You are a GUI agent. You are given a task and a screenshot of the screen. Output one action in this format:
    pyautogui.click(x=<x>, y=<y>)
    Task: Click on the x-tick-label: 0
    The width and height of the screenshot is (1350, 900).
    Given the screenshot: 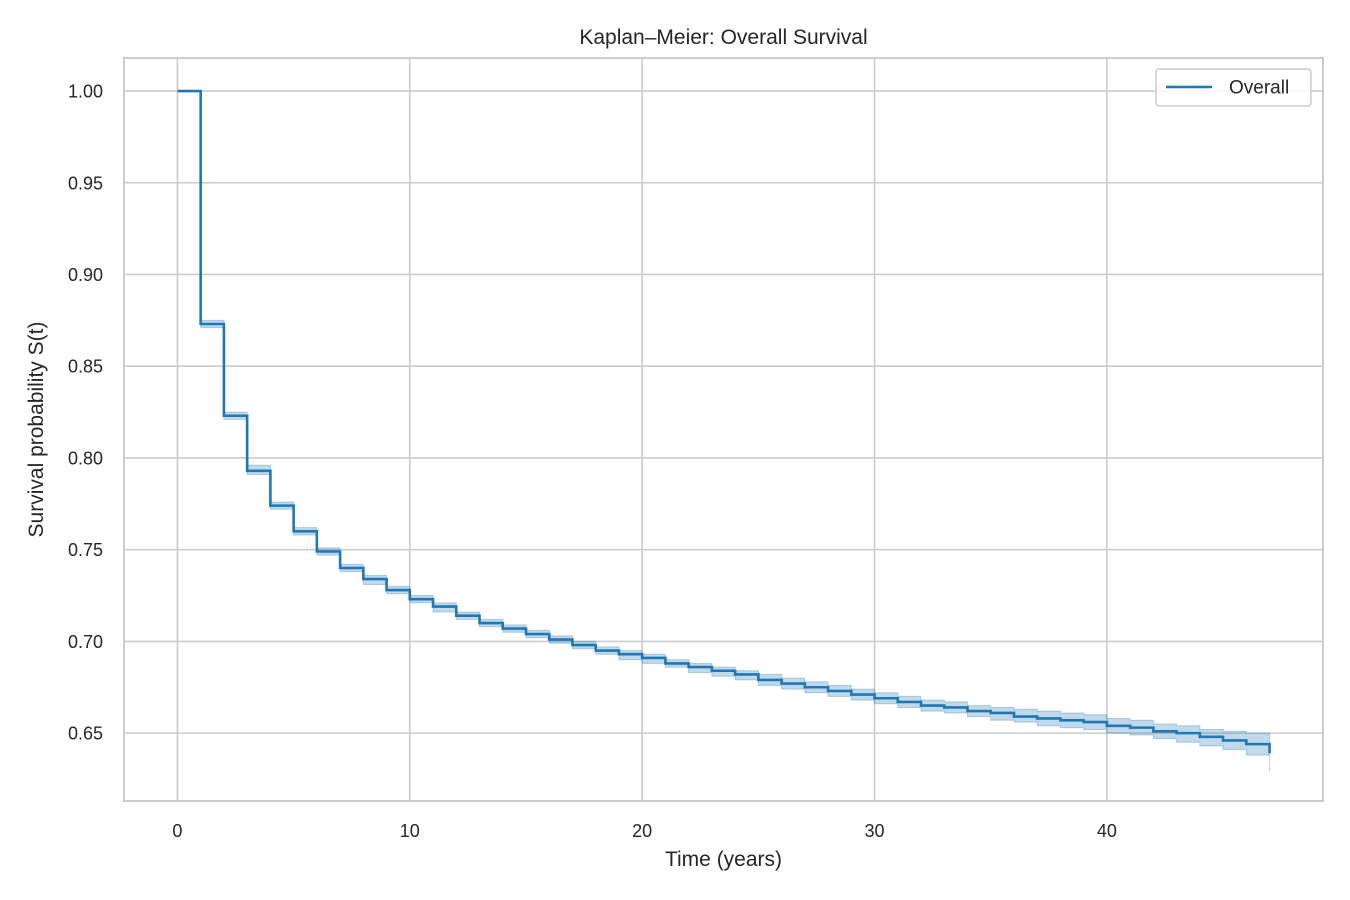 What is the action you would take?
    pyautogui.click(x=177, y=831)
    